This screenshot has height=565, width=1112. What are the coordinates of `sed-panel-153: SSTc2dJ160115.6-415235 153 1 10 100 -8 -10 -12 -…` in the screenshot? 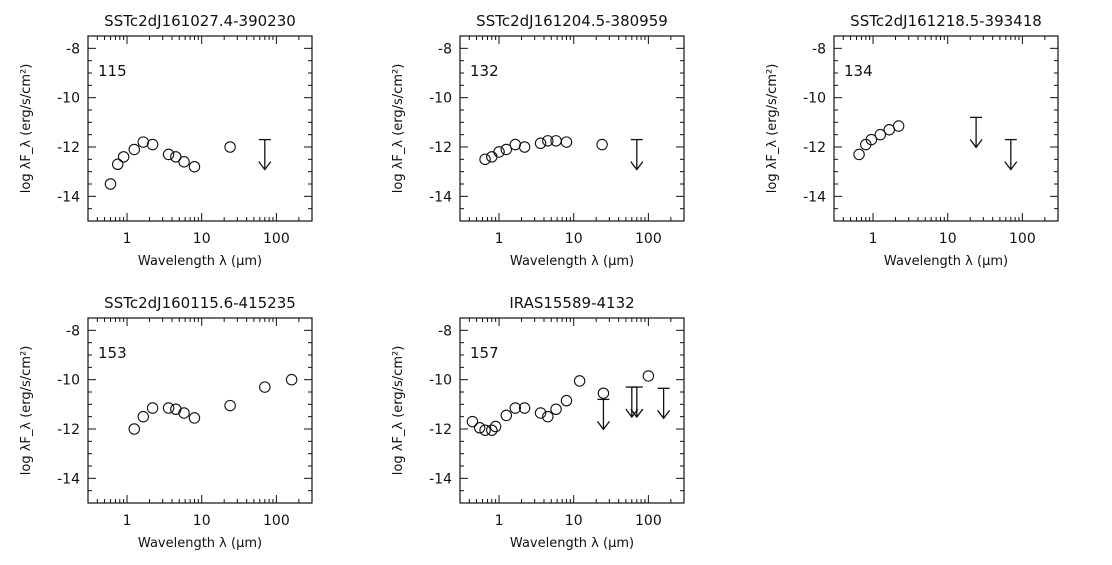 It's located at (166, 422).